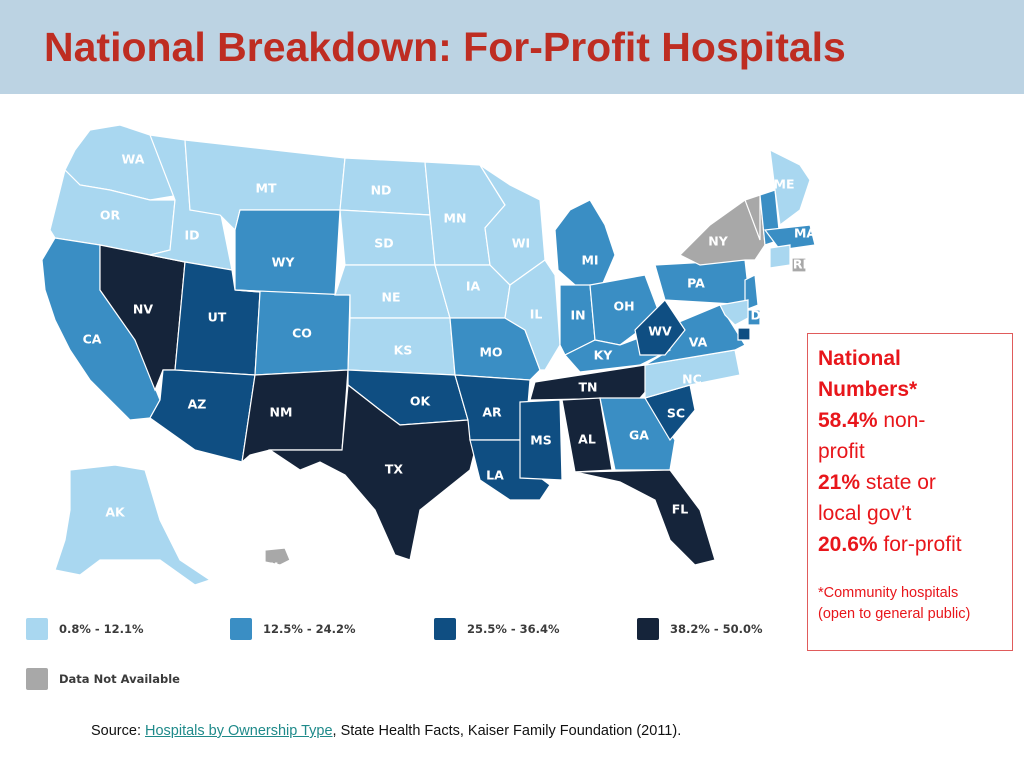 This screenshot has height=768, width=1024. Describe the element at coordinates (394, 469) in the screenshot. I see `state-label-tx: TX` at that location.